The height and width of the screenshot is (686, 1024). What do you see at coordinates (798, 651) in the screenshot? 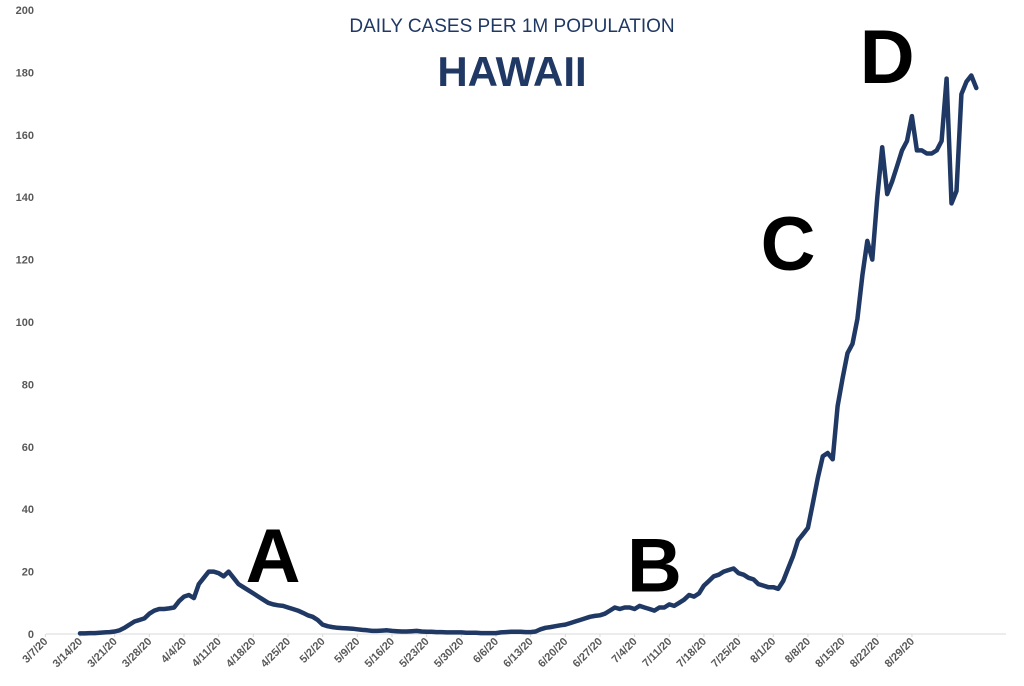
I see `x-tick-label: 8/8/20` at bounding box center [798, 651].